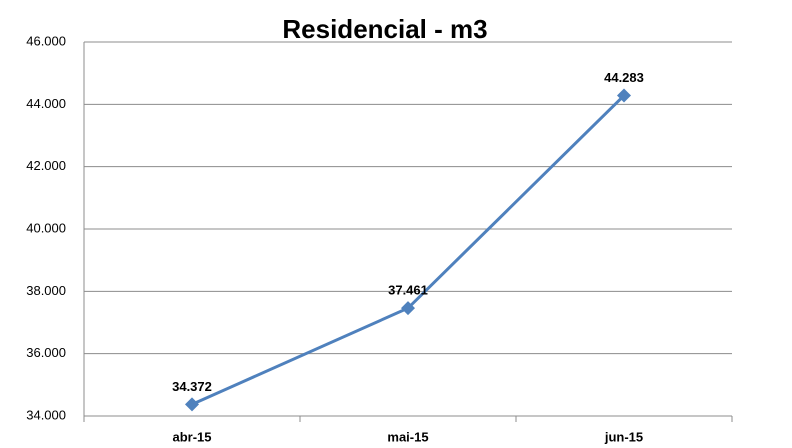 The width and height of the screenshot is (792, 448). Describe the element at coordinates (46, 414) in the screenshot. I see `y-tick-label: 34.000` at that location.